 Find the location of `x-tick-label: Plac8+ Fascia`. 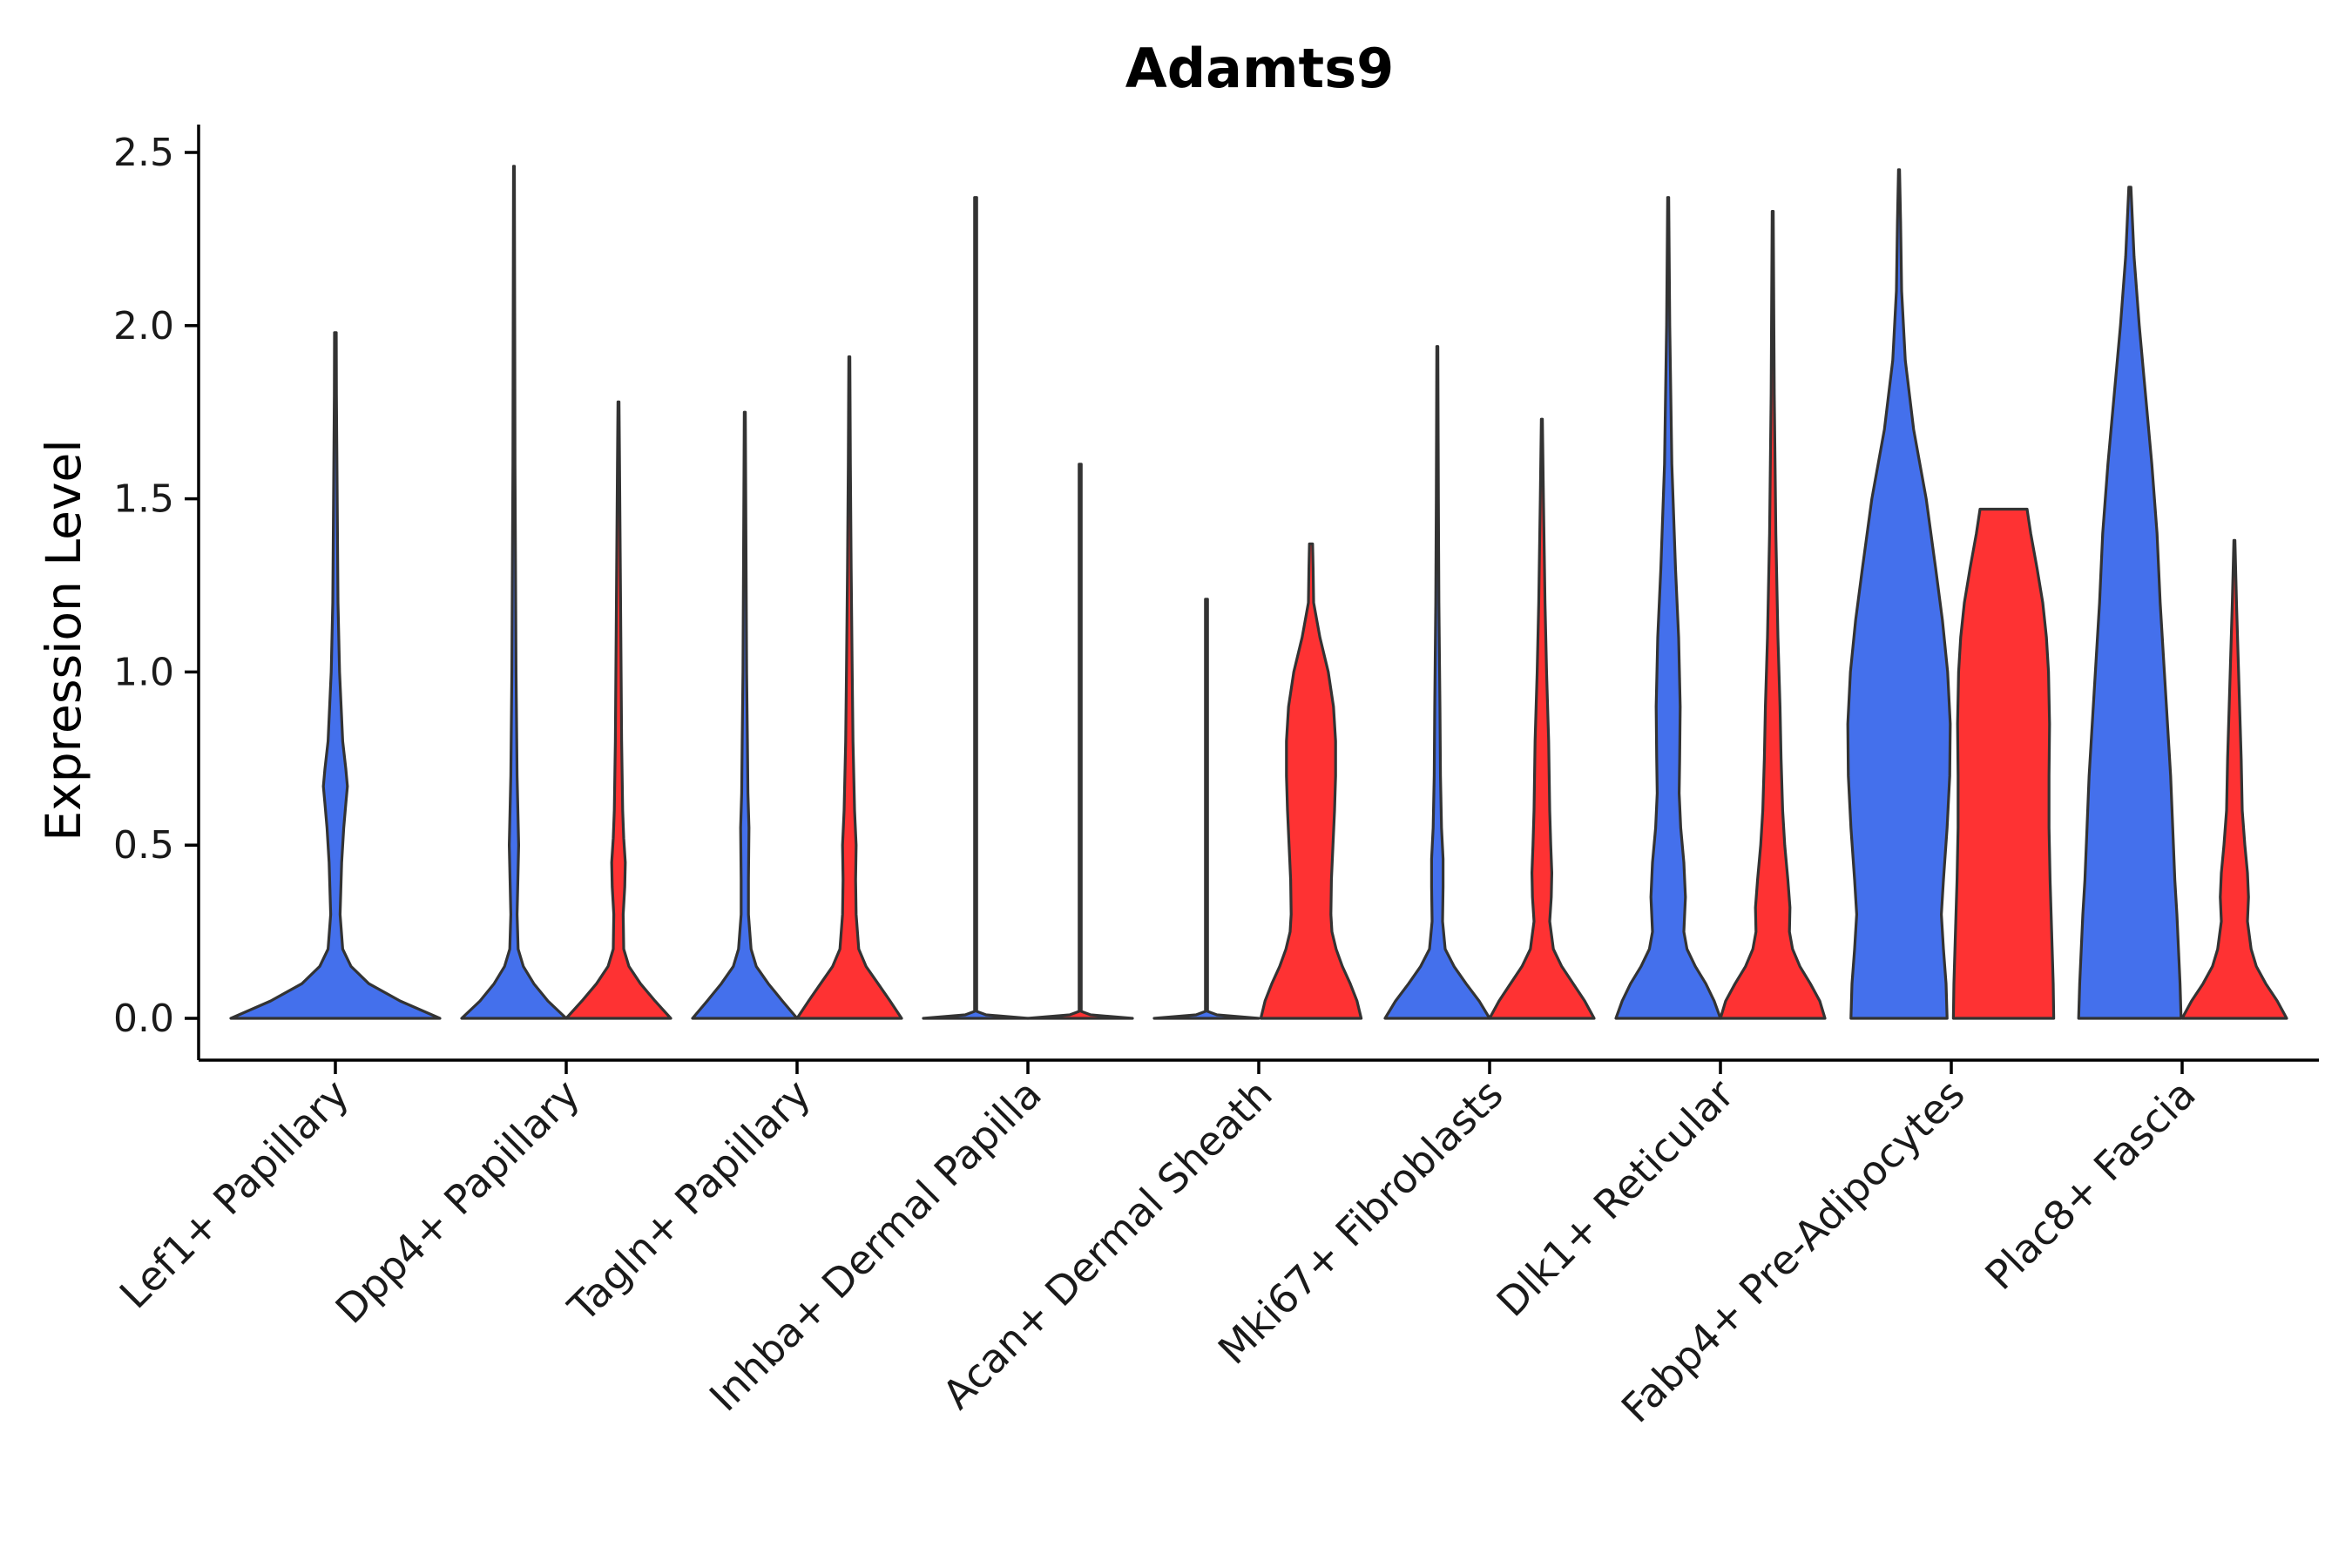

x-tick-label: Plac8+ Fascia is located at coordinates (2090, 1185).